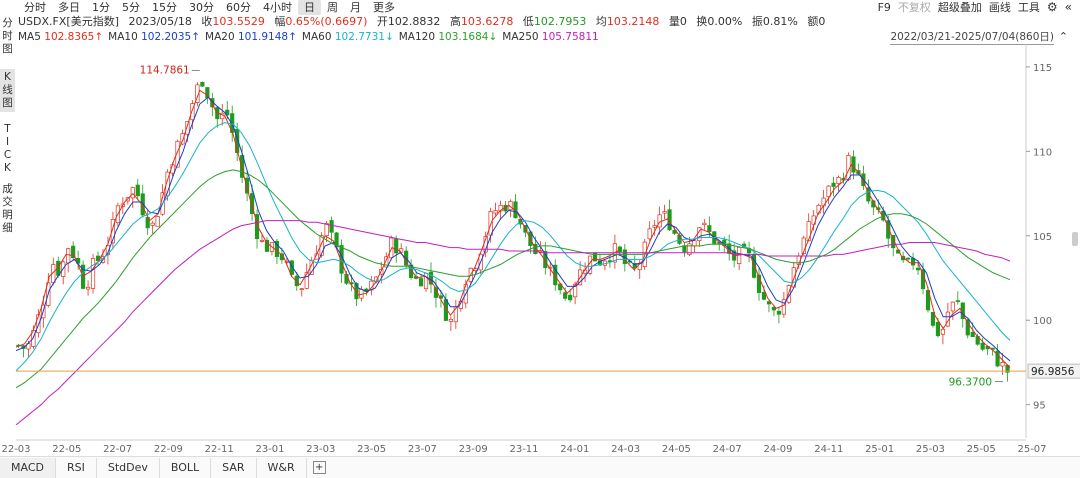 The height and width of the screenshot is (478, 1080). What do you see at coordinates (28, 467) in the screenshot?
I see `indicator-tab-macd: MACD` at bounding box center [28, 467].